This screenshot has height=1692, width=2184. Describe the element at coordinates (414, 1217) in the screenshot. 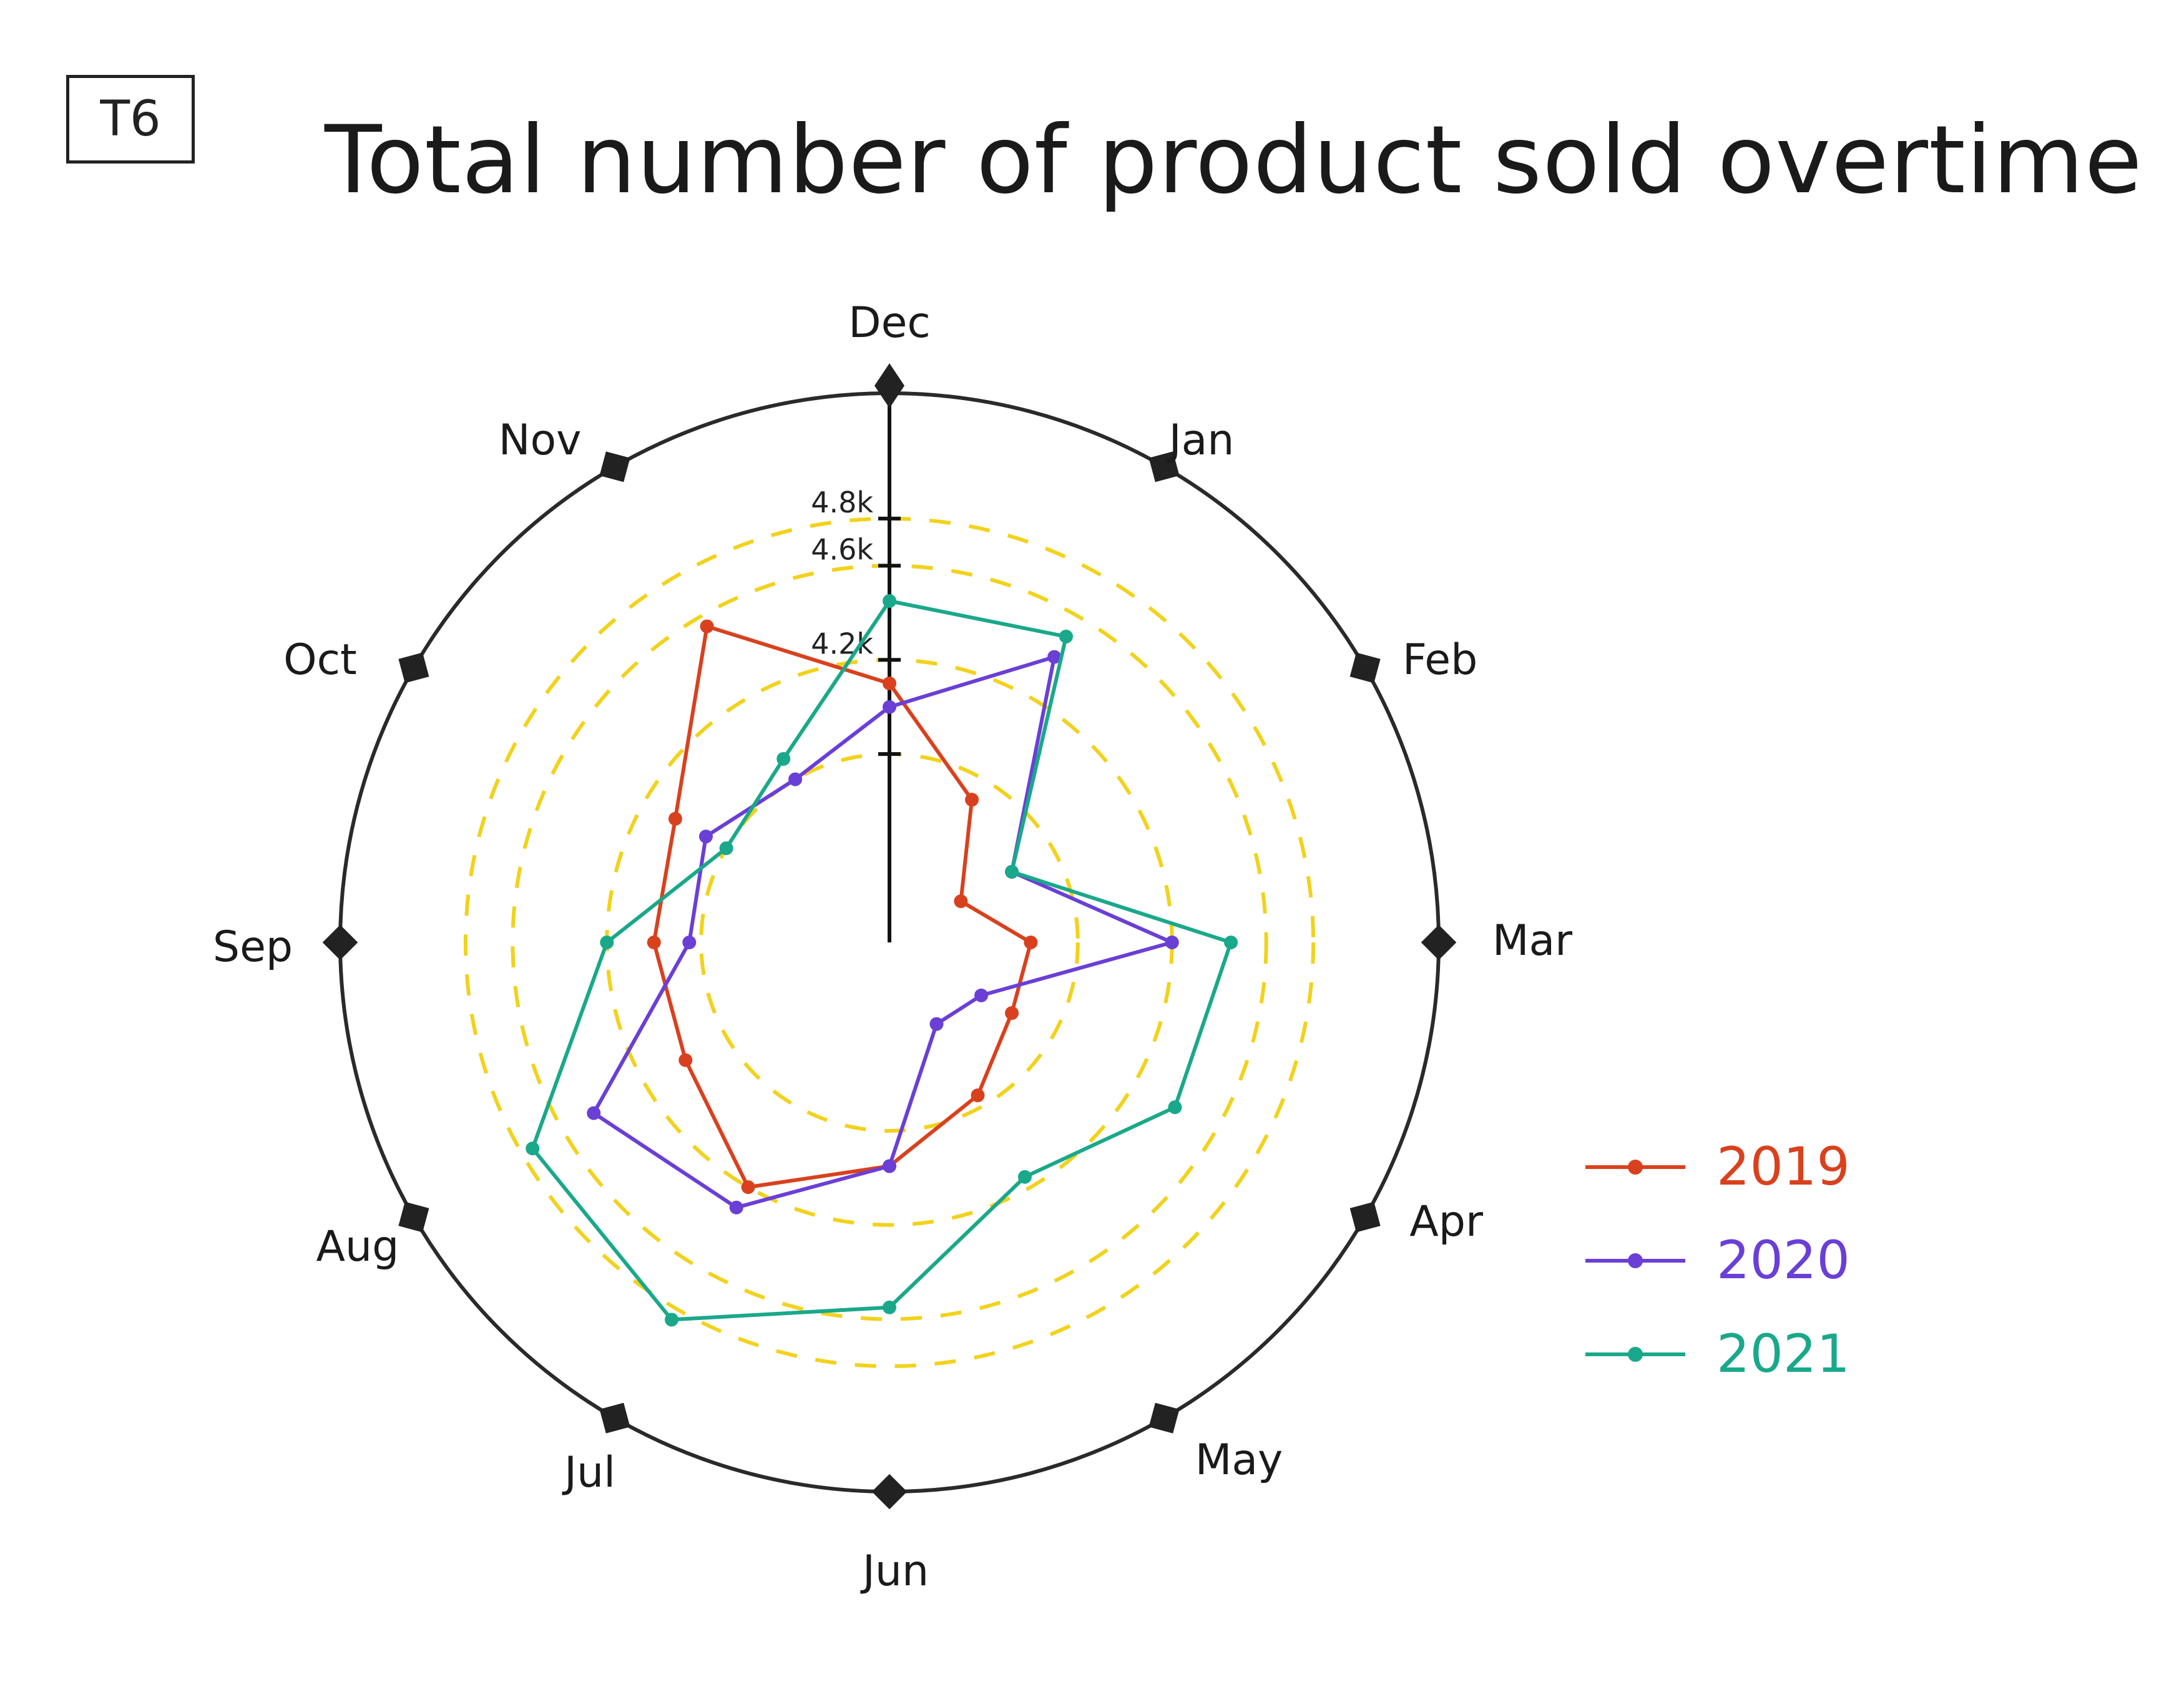

I see `month-marker-aug` at that location.